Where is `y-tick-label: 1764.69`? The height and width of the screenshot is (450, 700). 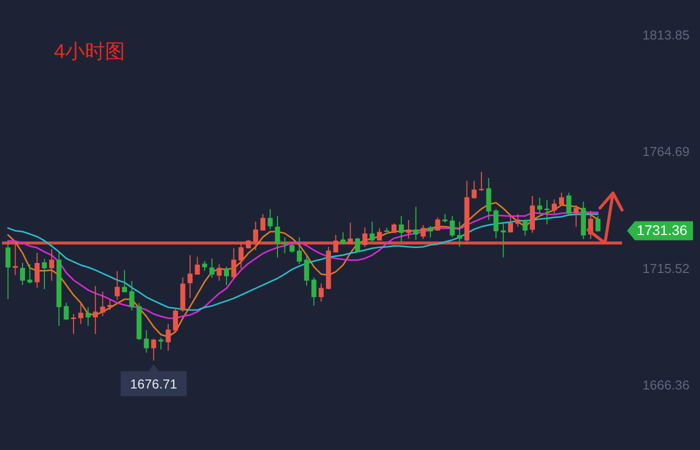
y-tick-label: 1764.69 is located at coordinates (666, 152).